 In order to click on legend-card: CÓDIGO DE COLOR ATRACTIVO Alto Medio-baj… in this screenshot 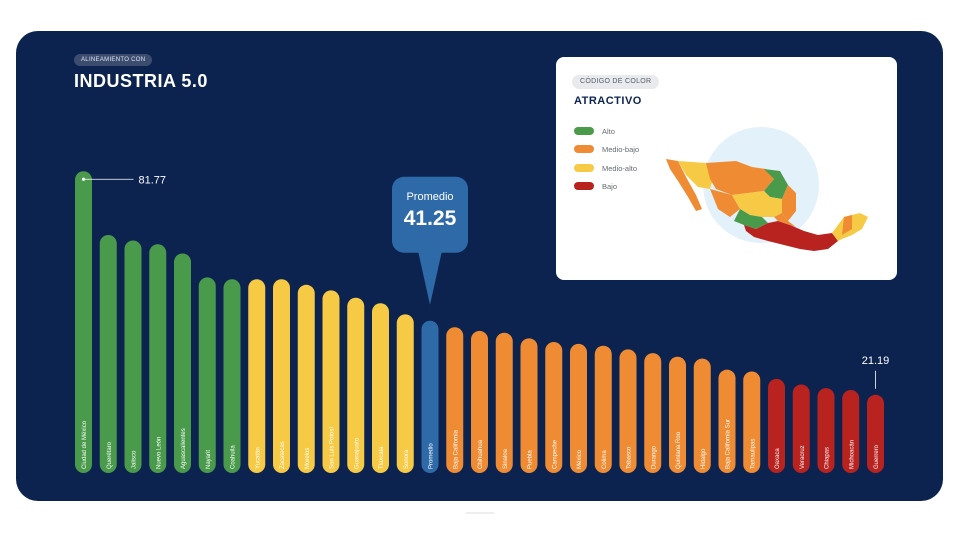, I will do `click(726, 168)`.